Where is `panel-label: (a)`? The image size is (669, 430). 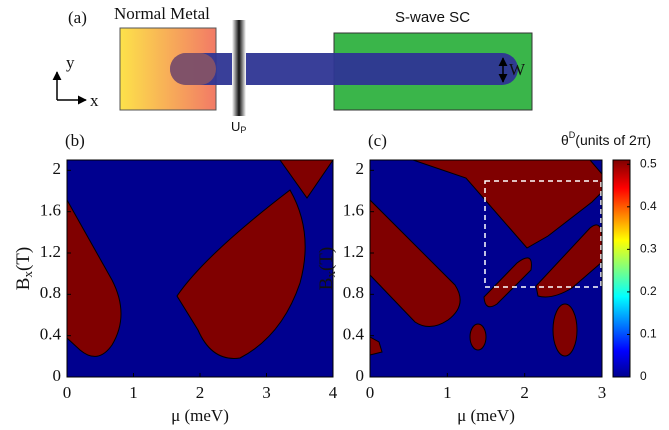 panel-label: (a) is located at coordinates (77, 17).